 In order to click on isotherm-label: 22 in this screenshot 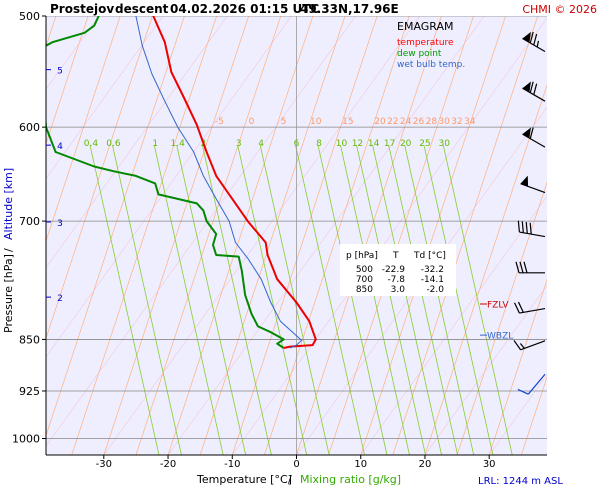, I will do `click(392, 122)`.